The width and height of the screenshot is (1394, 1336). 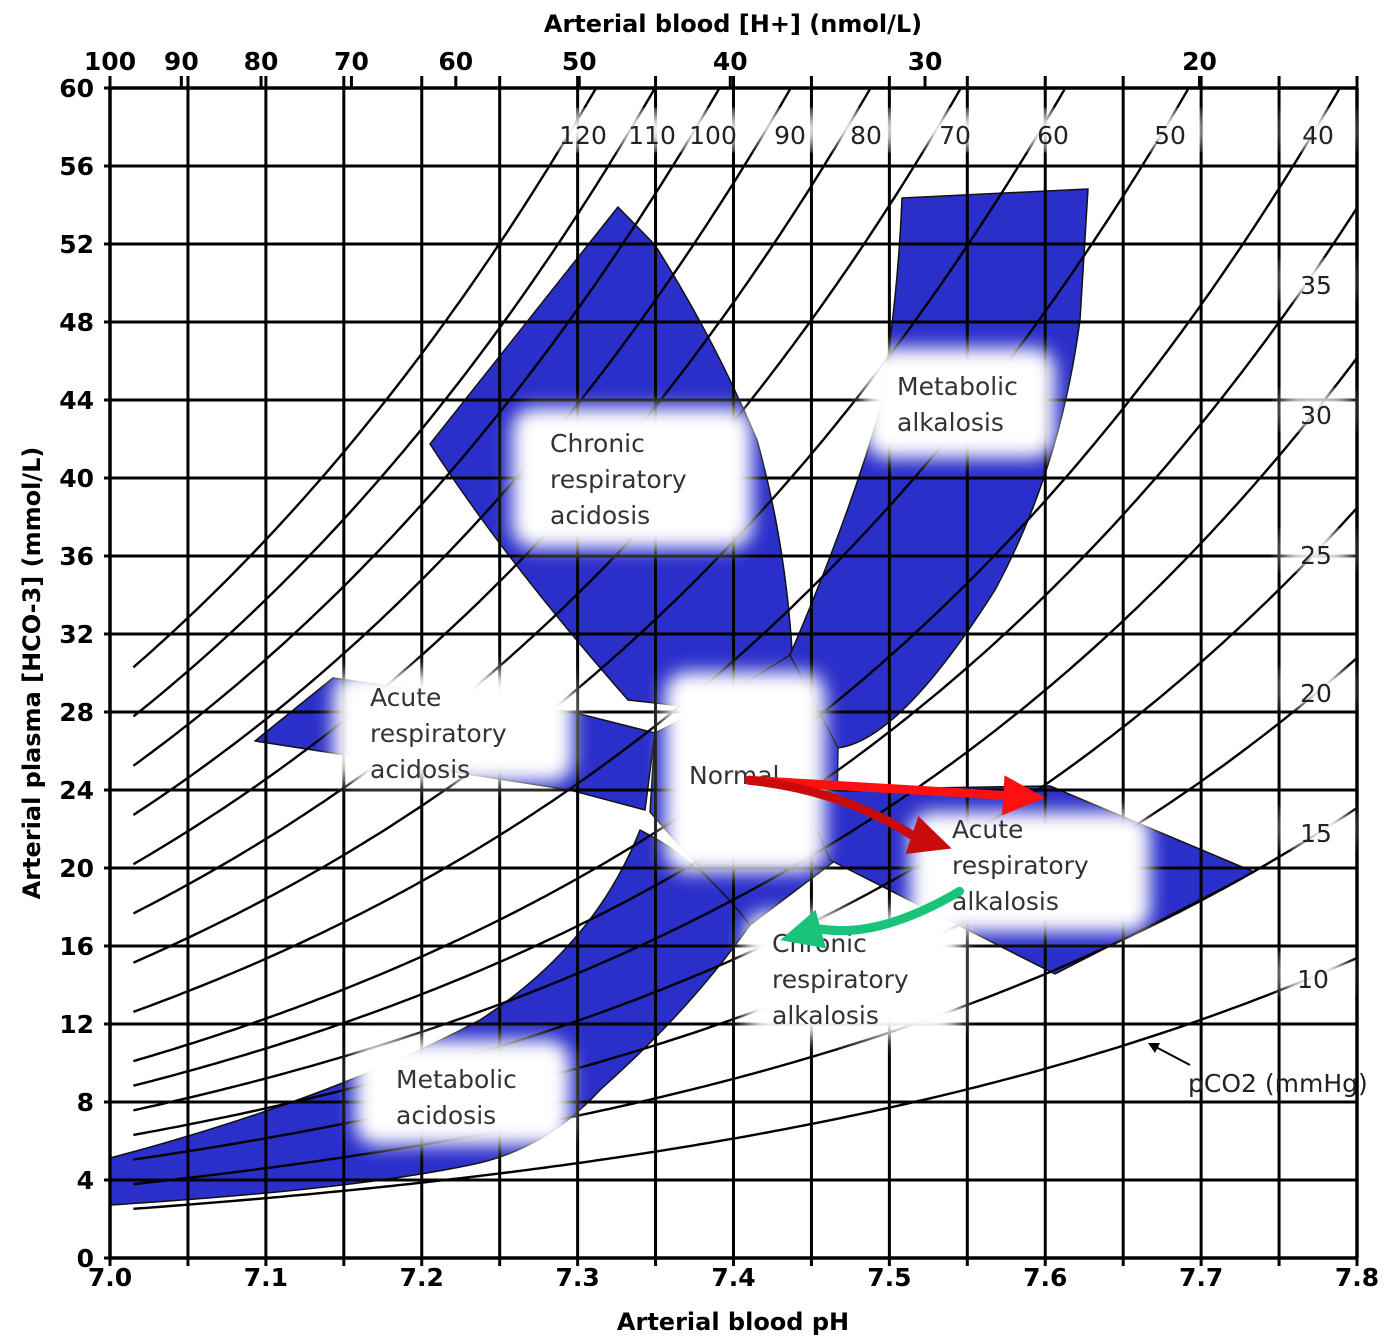 I want to click on y-tick-label: 56, so click(x=76, y=166).